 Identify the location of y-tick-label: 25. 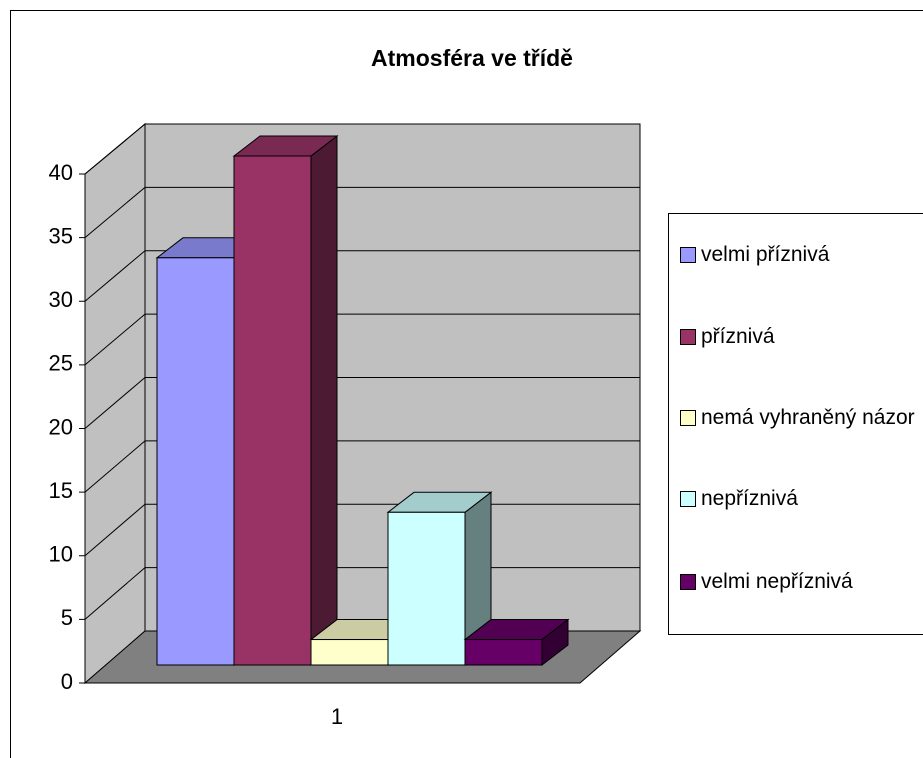
(61, 363).